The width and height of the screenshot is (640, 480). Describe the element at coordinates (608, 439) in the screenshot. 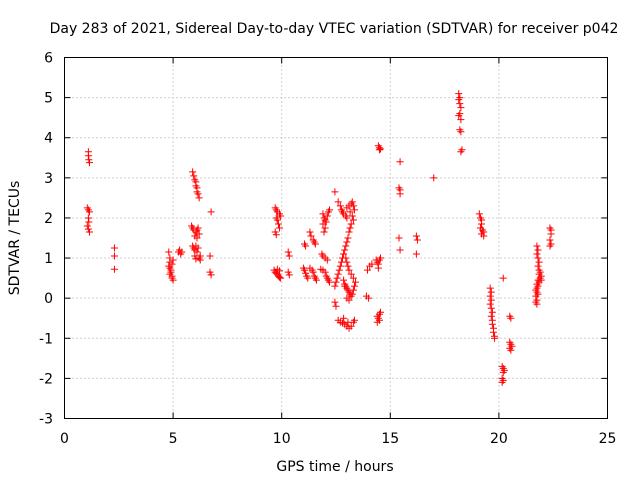

I see `x-tick-label: 25` at that location.